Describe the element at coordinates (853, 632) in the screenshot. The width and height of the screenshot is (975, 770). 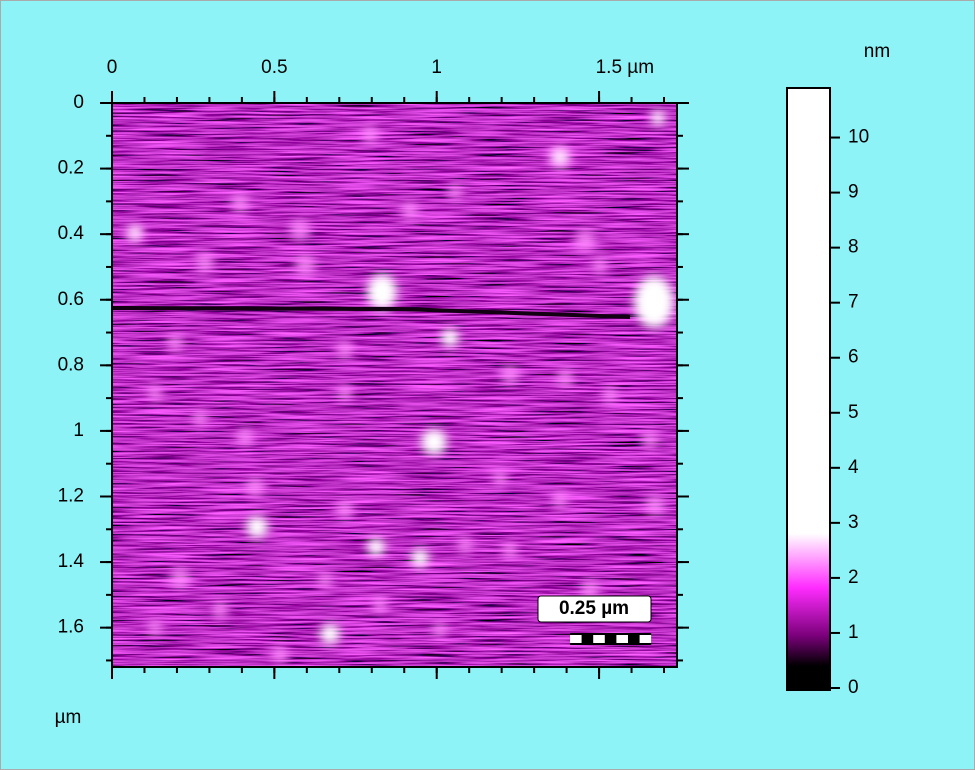
I see `colorbar-tick-label: 1` at that location.